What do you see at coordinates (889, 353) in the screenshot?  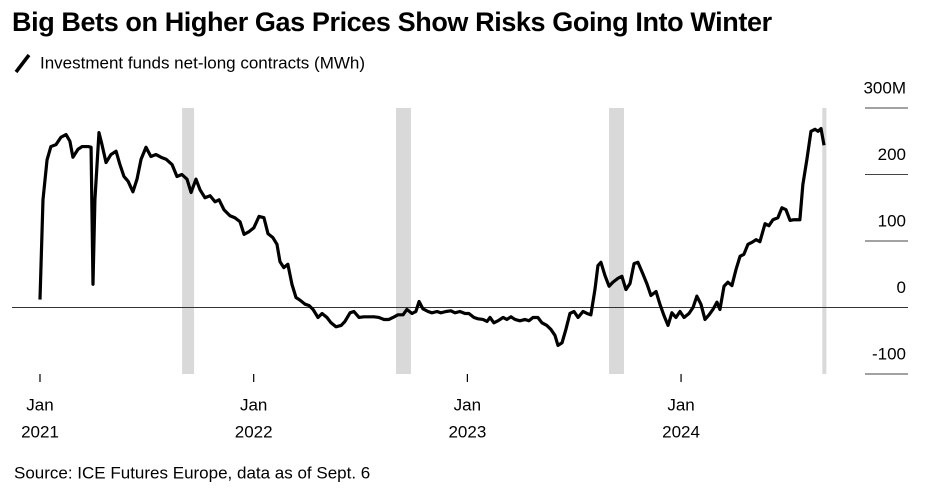 I see `y-tick-label: -100` at bounding box center [889, 353].